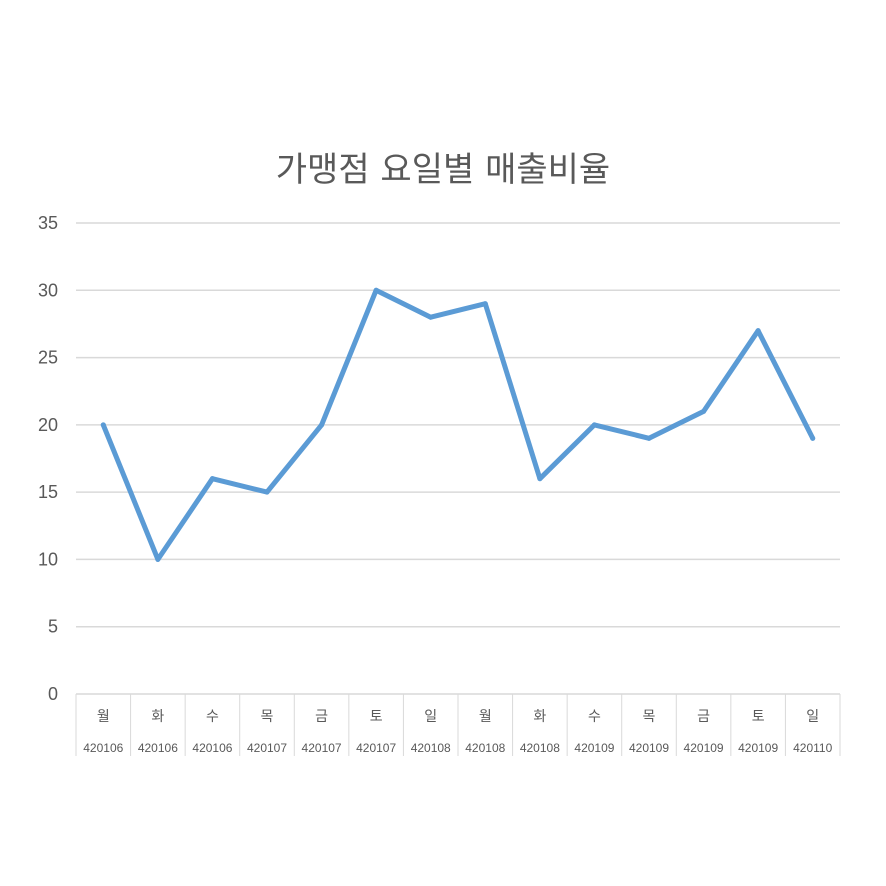 This screenshot has height=886, width=886. Describe the element at coordinates (53, 627) in the screenshot. I see `y-tick-label: 5` at that location.